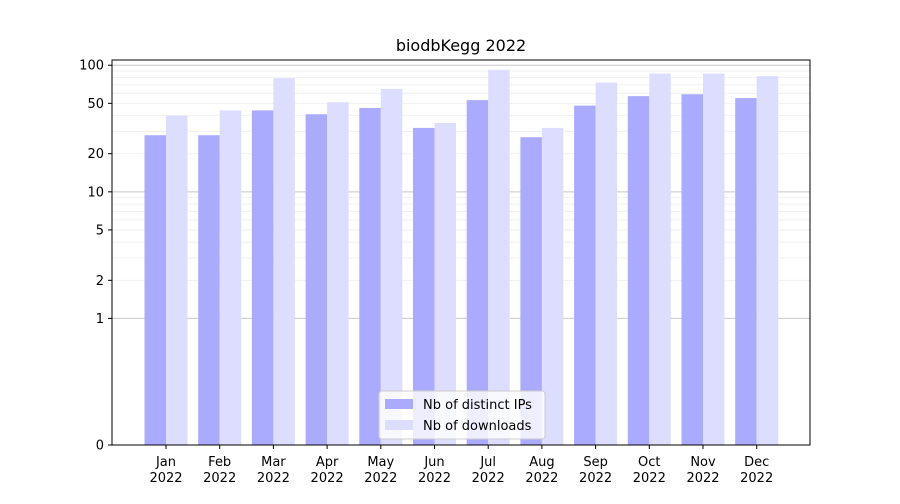 The image size is (900, 504). I want to click on x-tick-label: Aug 2022, so click(541, 470).